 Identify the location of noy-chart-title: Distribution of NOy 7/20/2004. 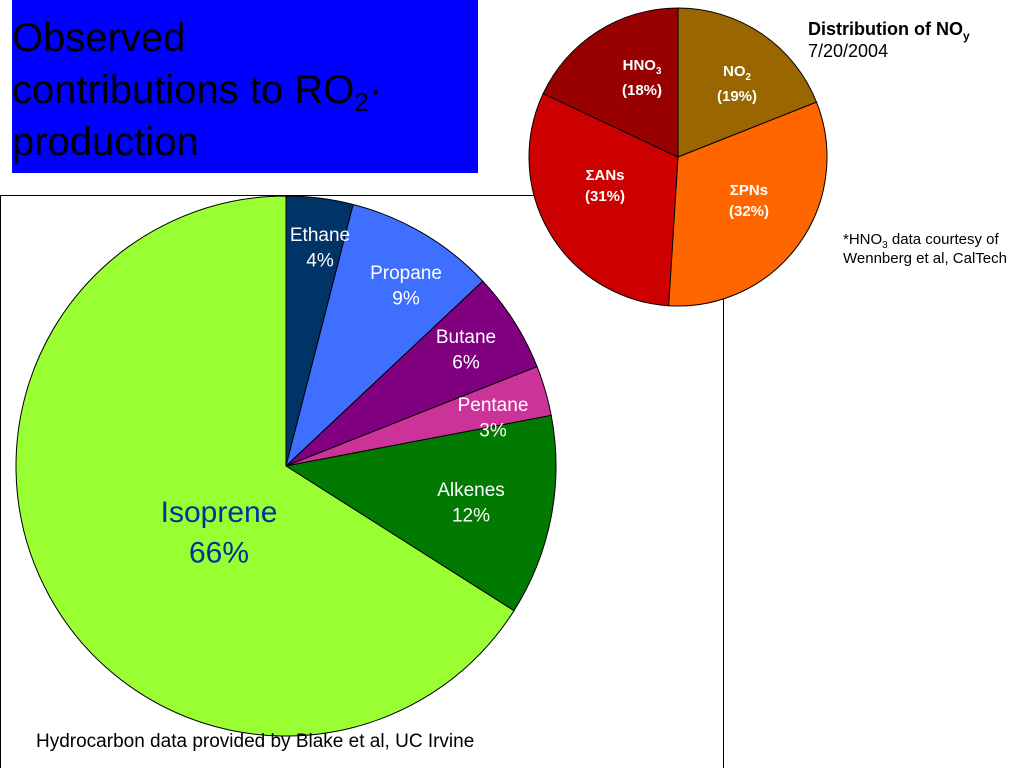
(889, 40).